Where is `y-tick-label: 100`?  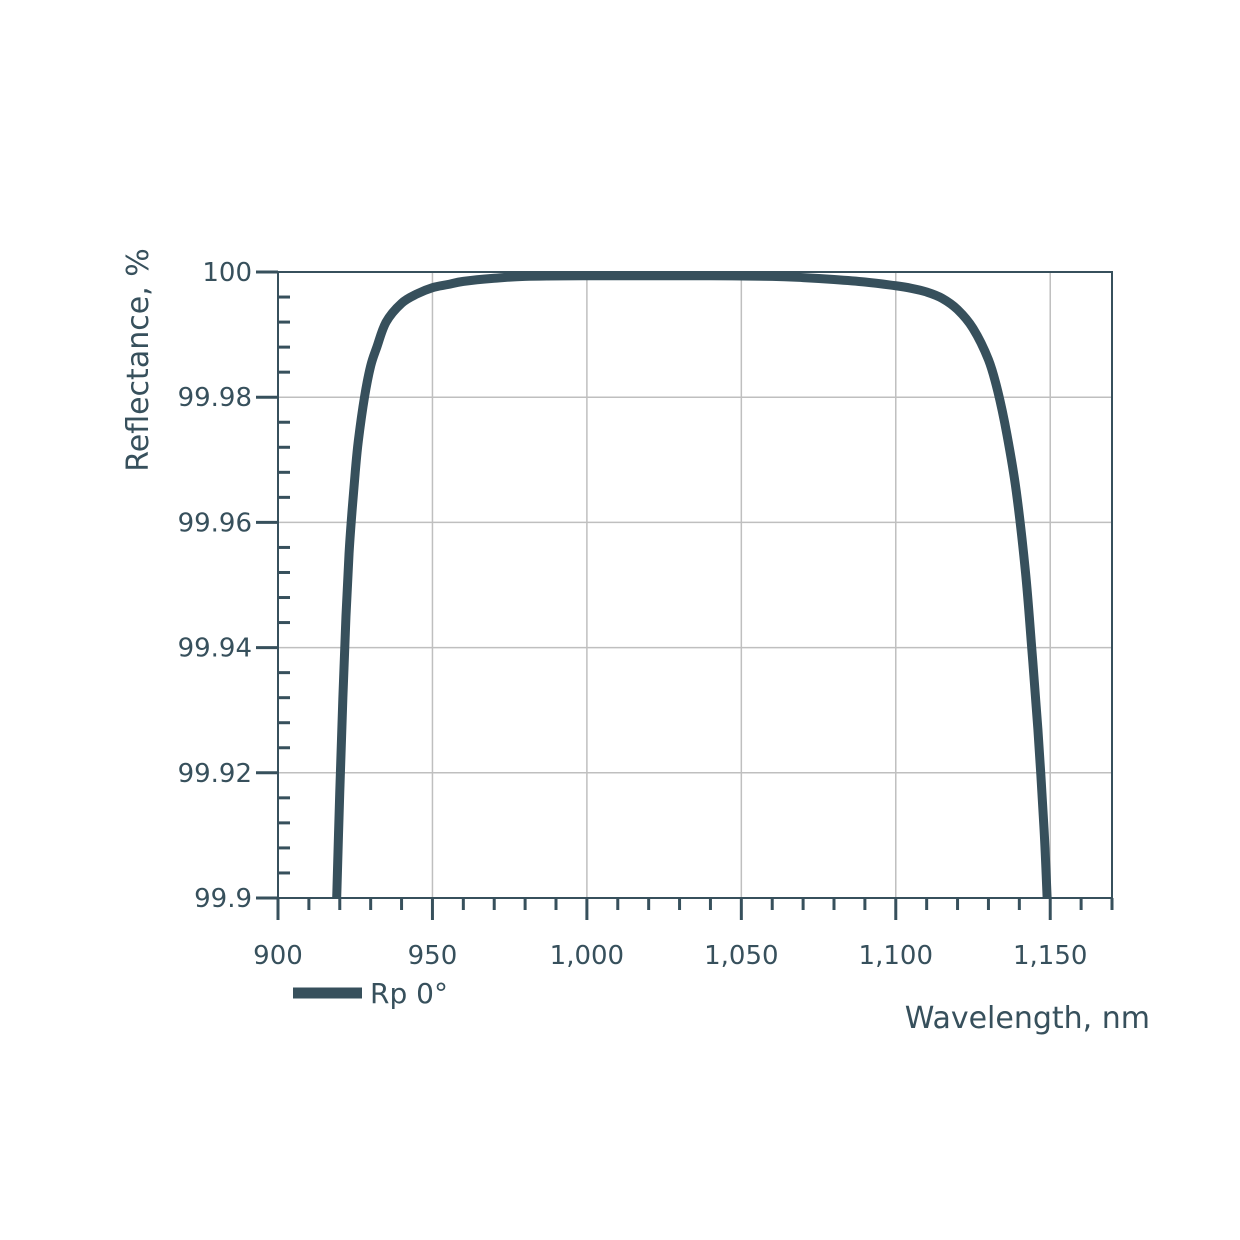
y-tick-label: 100 is located at coordinates (227, 273).